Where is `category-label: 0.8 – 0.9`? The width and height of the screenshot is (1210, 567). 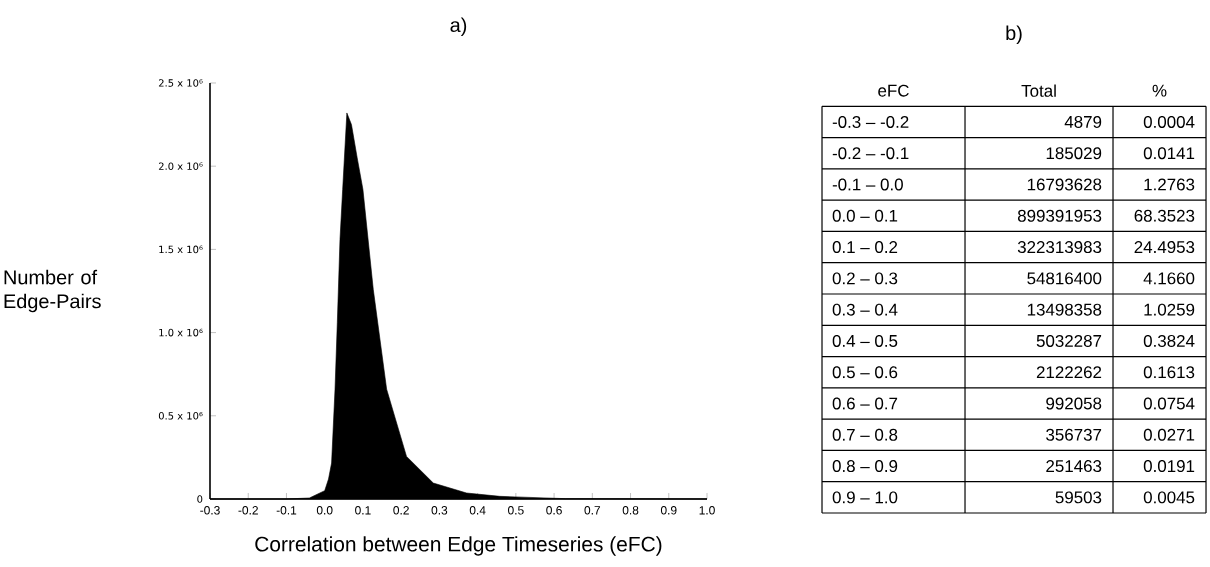
category-label: 0.8 – 0.9 is located at coordinates (865, 466).